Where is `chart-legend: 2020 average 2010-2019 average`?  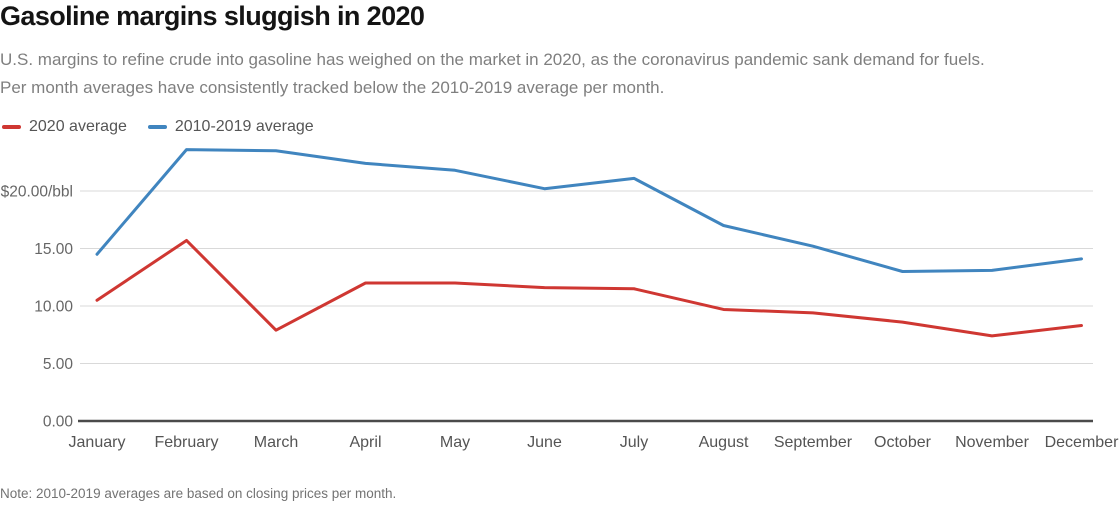 chart-legend: 2020 average 2010-2019 average is located at coordinates (158, 127).